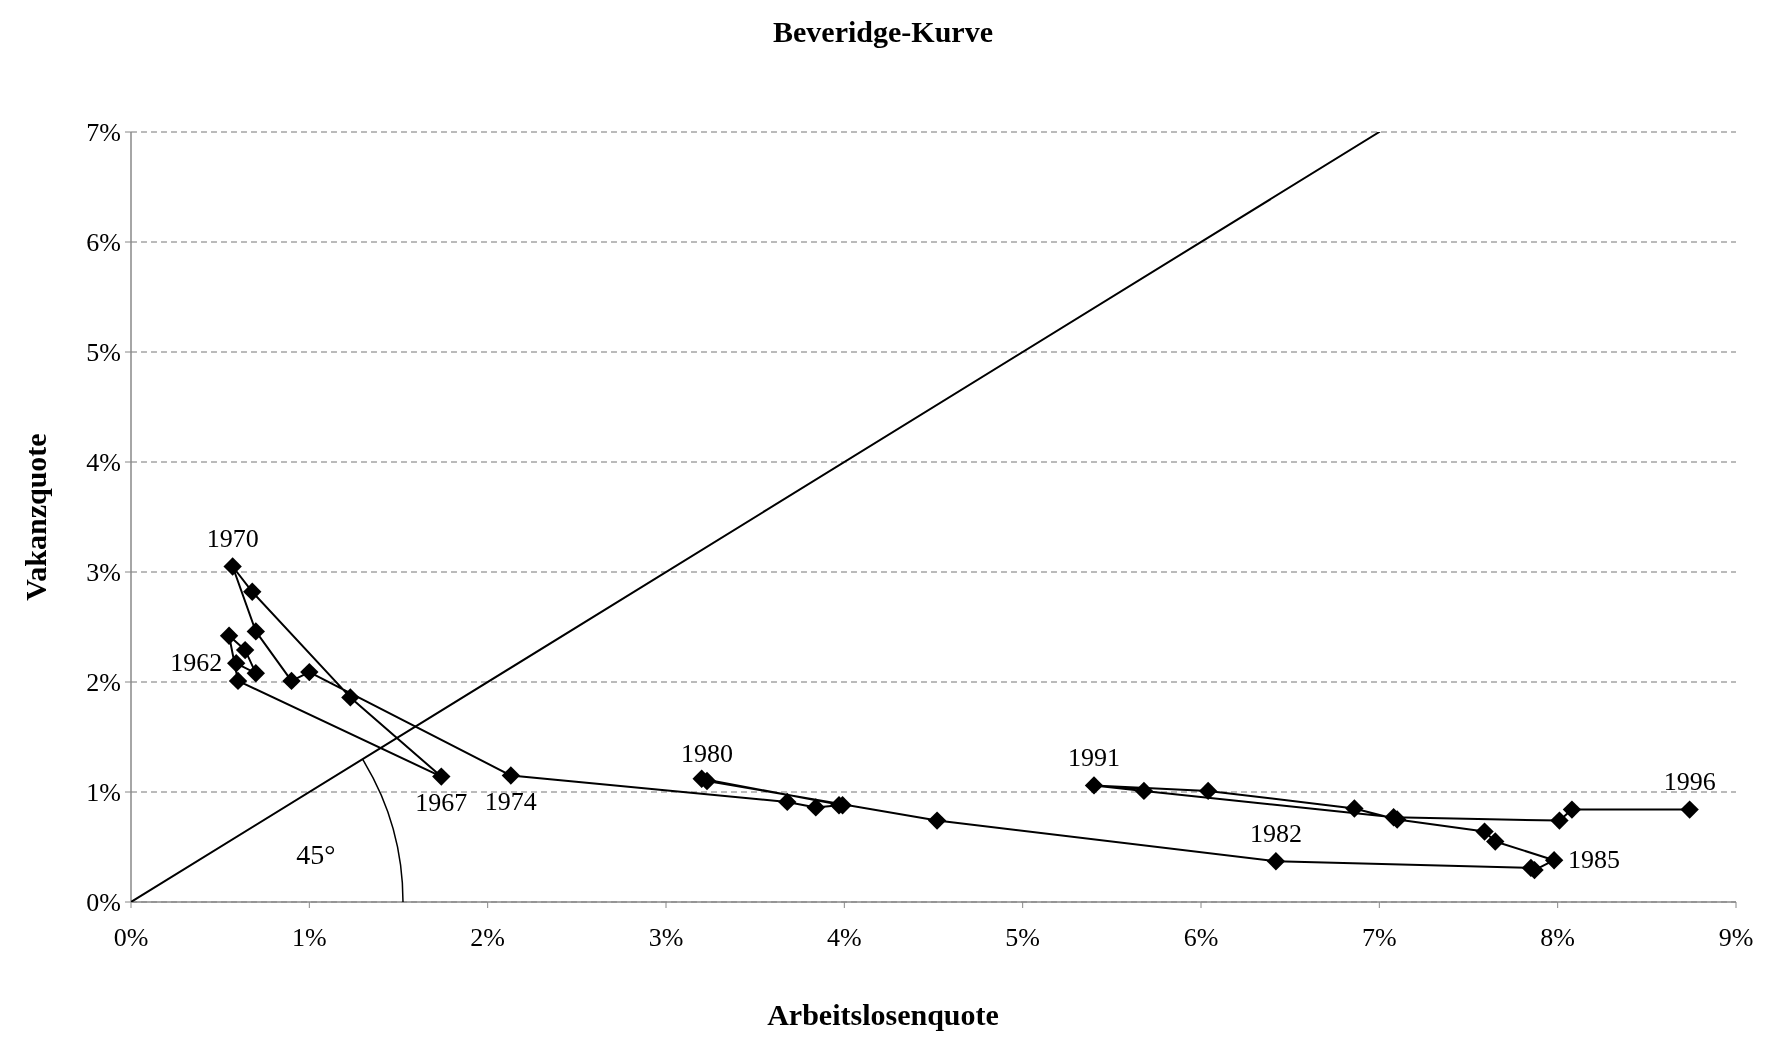 The height and width of the screenshot is (1045, 1767). Describe the element at coordinates (1689, 782) in the screenshot. I see `annotation: 1996` at that location.